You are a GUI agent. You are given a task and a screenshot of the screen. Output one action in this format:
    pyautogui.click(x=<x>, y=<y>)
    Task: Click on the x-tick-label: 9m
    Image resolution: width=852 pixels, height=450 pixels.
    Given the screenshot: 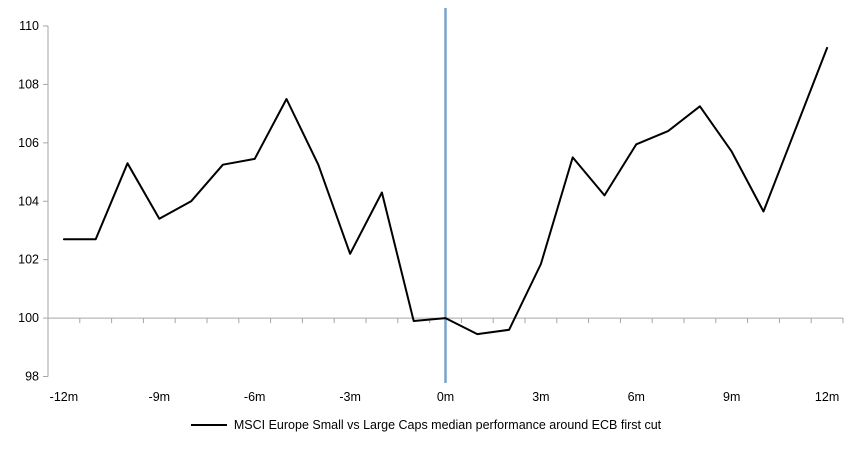 What is the action you would take?
    pyautogui.click(x=731, y=397)
    